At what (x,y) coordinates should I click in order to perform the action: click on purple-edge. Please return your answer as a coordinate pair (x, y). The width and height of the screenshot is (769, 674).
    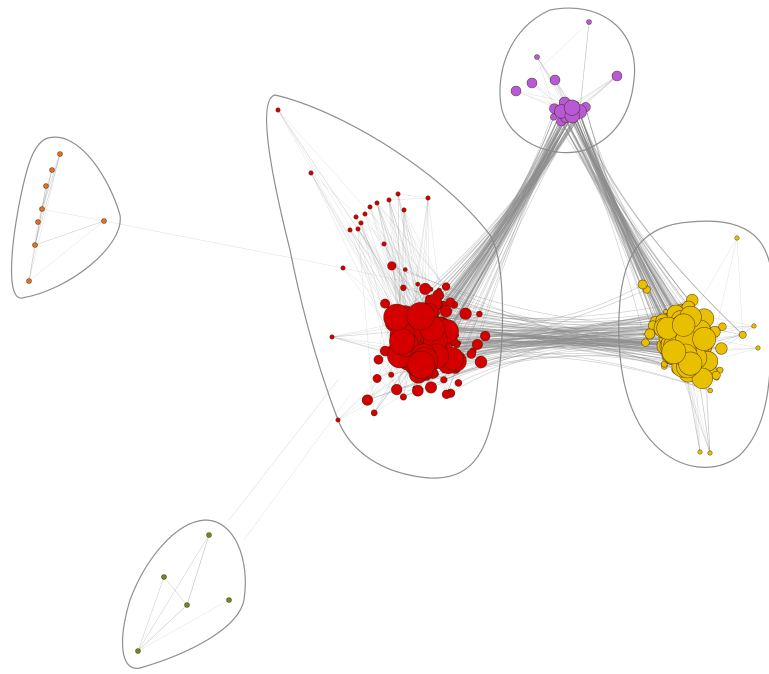
    Looking at the image, I should click on (545, 82).